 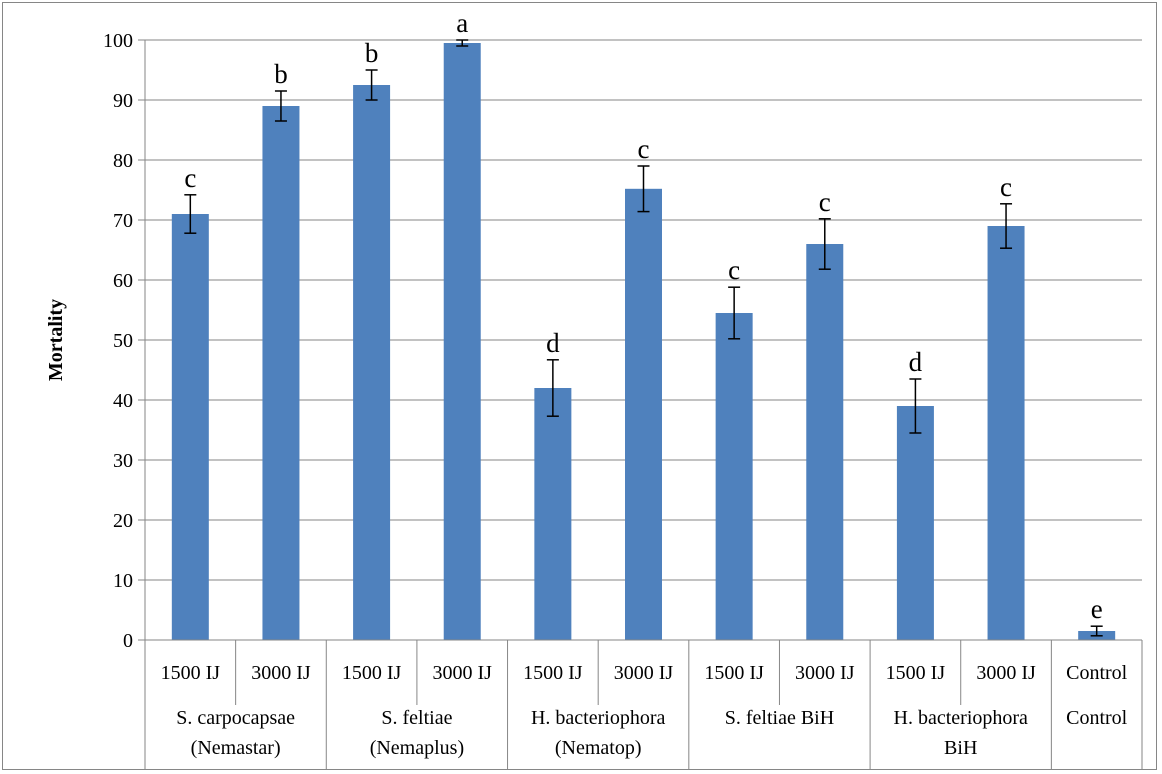 What do you see at coordinates (960, 748) in the screenshot?
I see `x-group-label: BiH` at bounding box center [960, 748].